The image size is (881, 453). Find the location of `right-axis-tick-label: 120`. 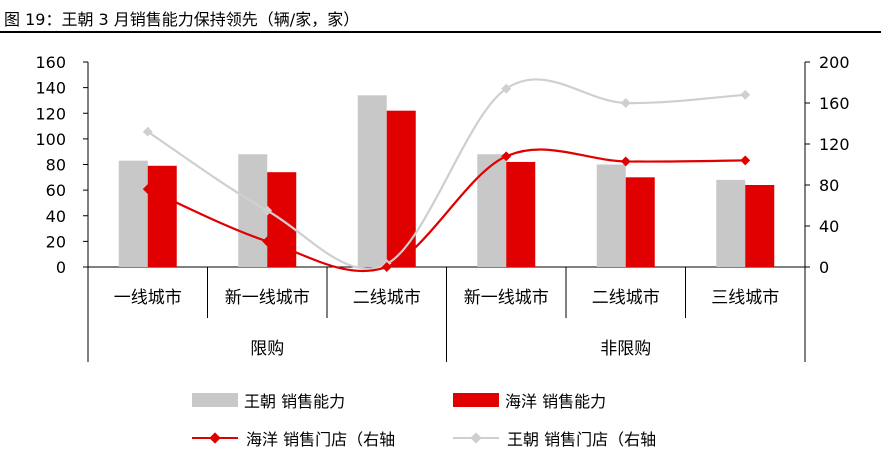

right-axis-tick-label: 120 is located at coordinates (834, 144).